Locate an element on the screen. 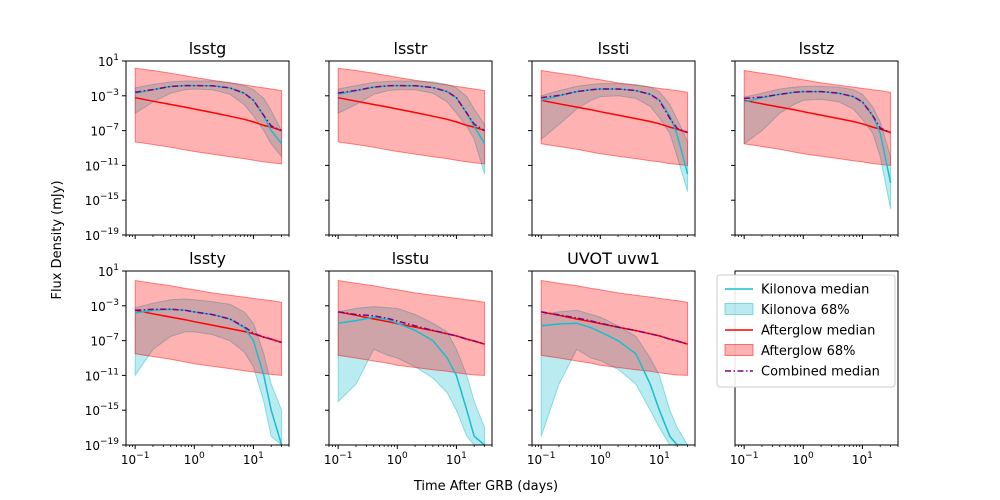 This screenshot has width=1000, height=500. panel-uvot-uvw1: UVOT uvw1 10⁻¹ 10⁰ 10¹ is located at coordinates (611, 358).